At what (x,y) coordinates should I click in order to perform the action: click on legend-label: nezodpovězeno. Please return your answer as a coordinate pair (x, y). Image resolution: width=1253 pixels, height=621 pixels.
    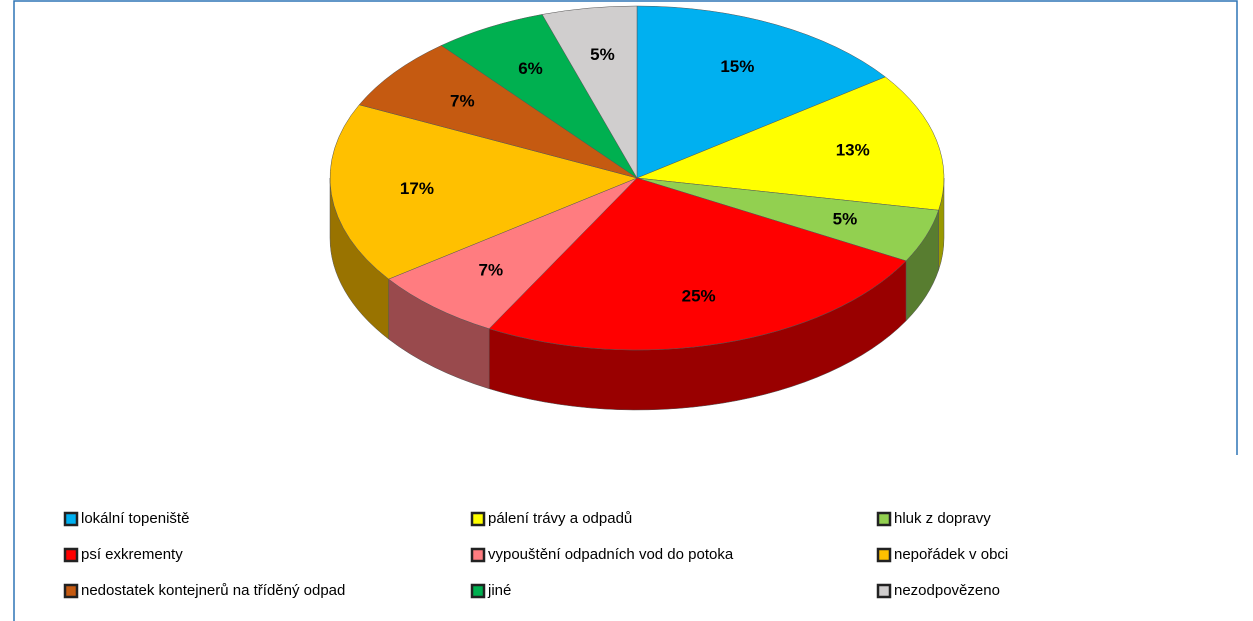
    Looking at the image, I should click on (947, 590).